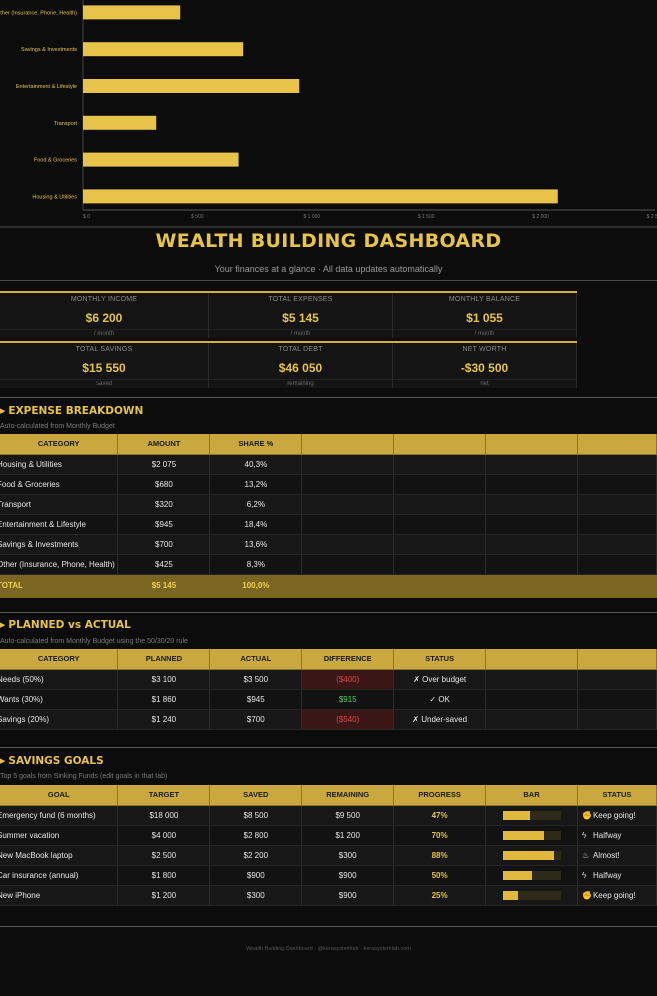 The image size is (657, 996). What do you see at coordinates (300, 318) in the screenshot?
I see `kpi-value: $5 145` at bounding box center [300, 318].